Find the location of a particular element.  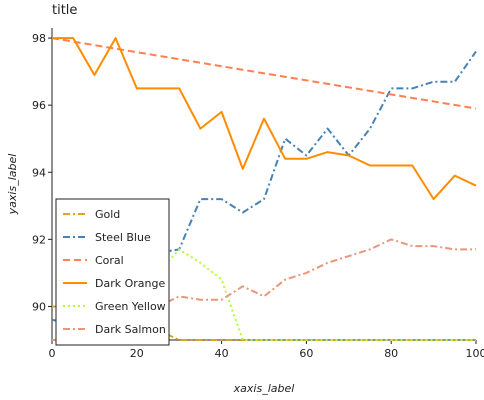

legend-label-coral: Coral is located at coordinates (109, 260).